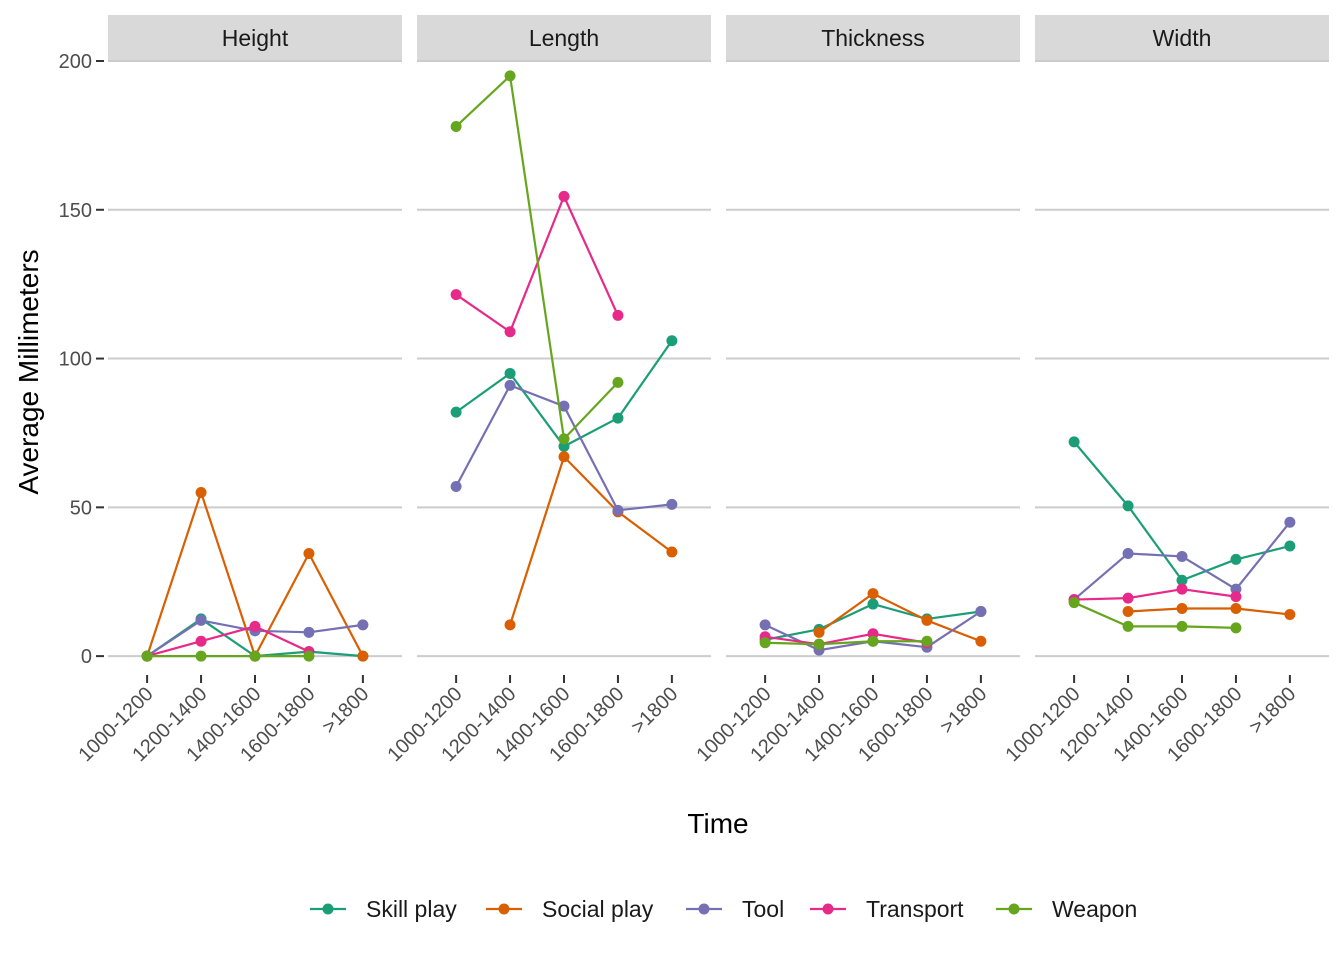 The width and height of the screenshot is (1344, 960). Describe the element at coordinates (81, 508) in the screenshot. I see `y-tick-label: 50` at that location.